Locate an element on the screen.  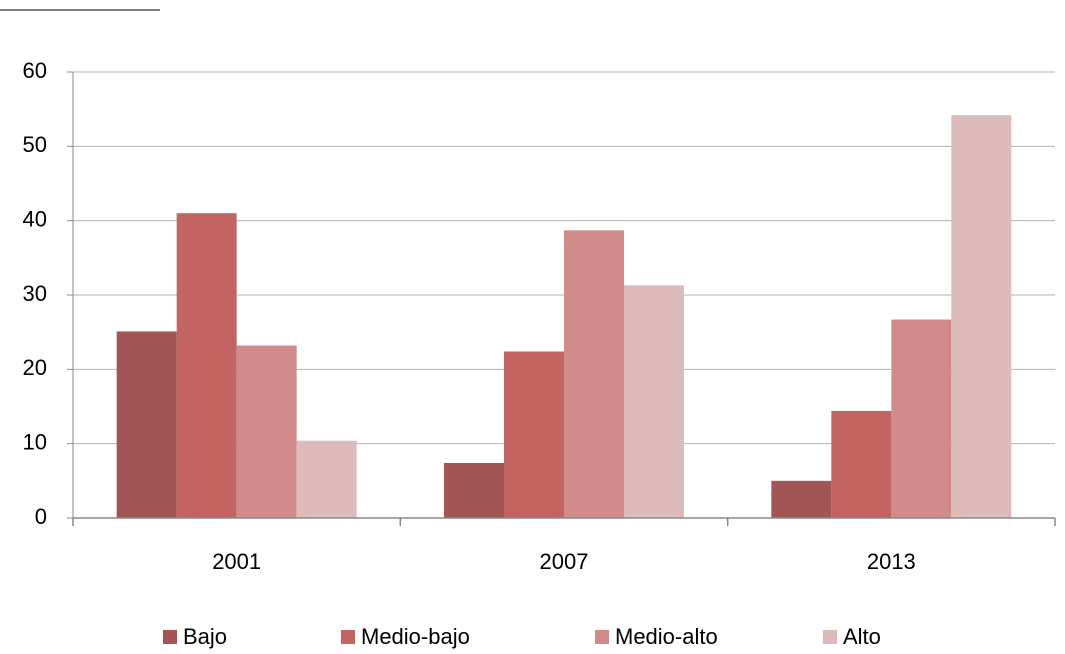
x-tick-label: 2013 is located at coordinates (891, 561).